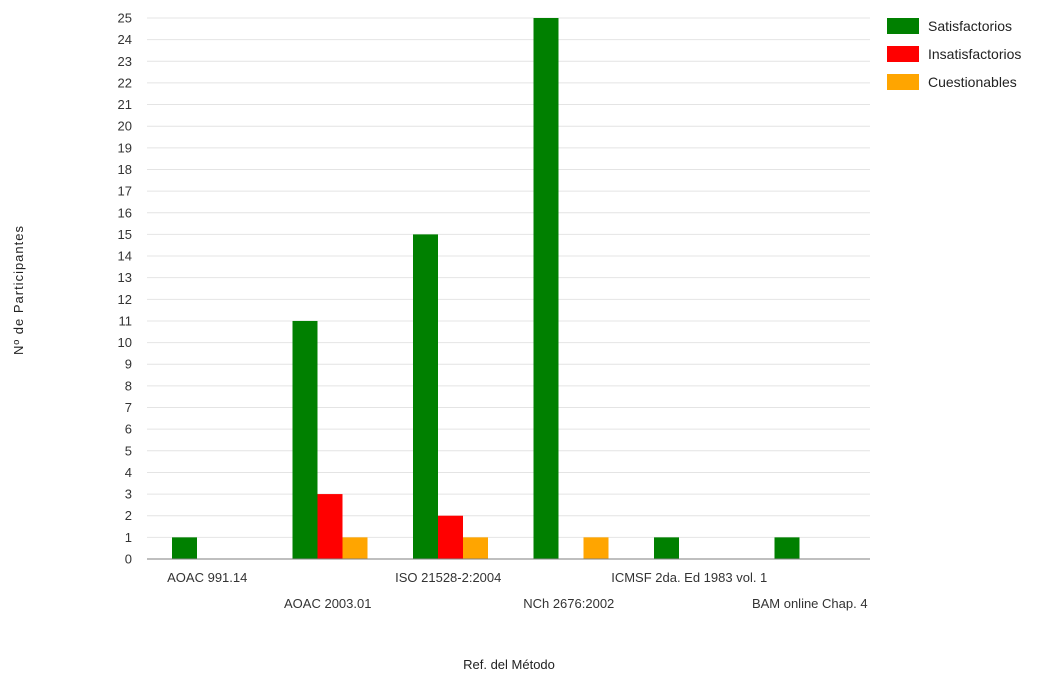  Describe the element at coordinates (970, 26) in the screenshot. I see `legend-label: Satisfactorios` at that location.